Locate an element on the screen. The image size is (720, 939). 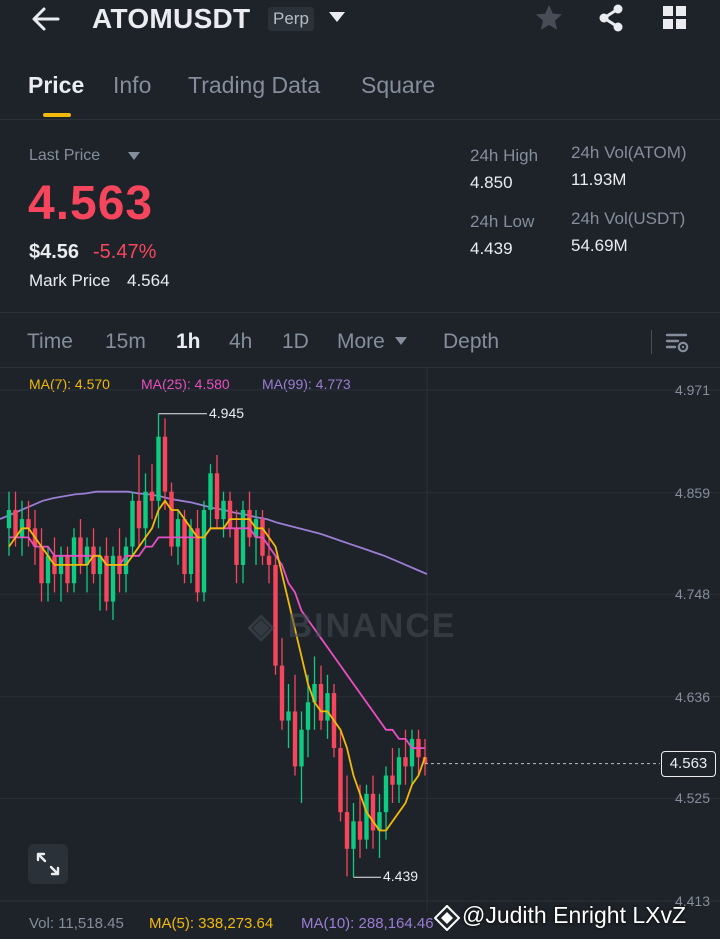
last-price-value: 4.563 is located at coordinates (91, 203).